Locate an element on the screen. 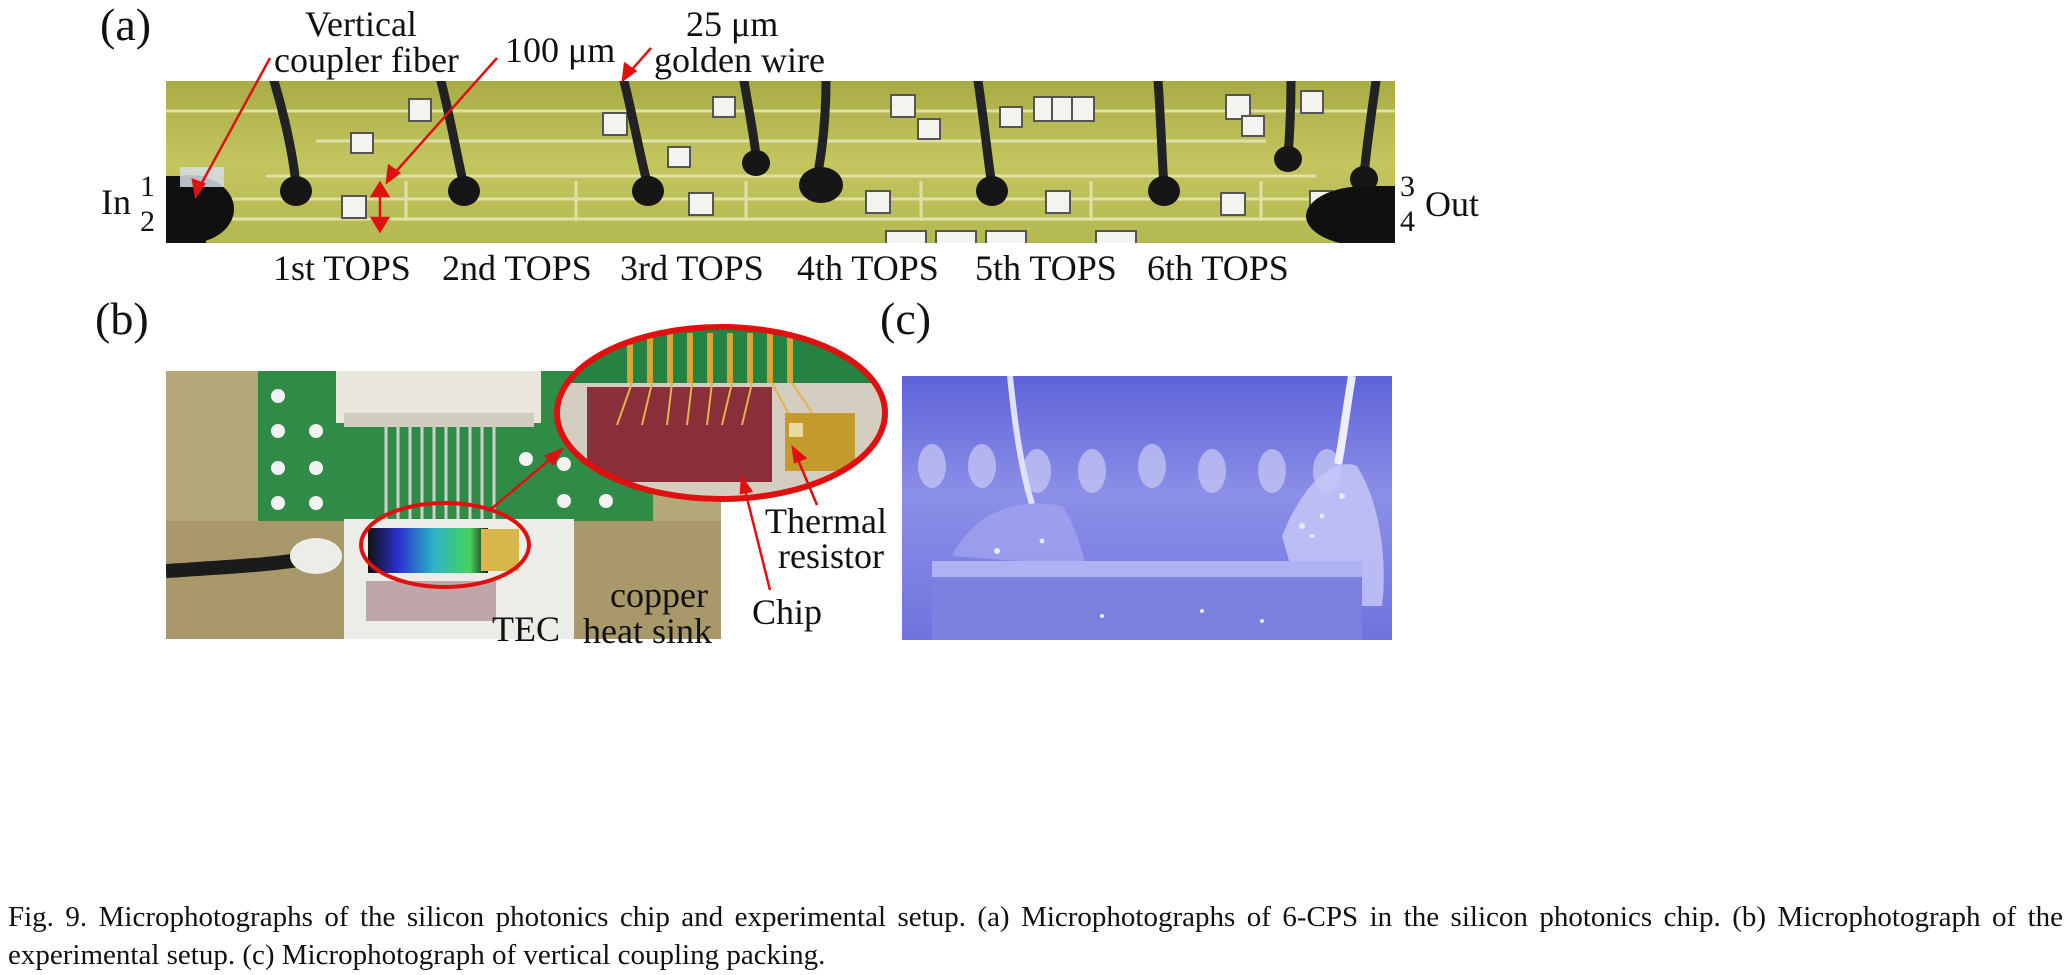  tops-label-5: 5th TOPS is located at coordinates (1046, 268).